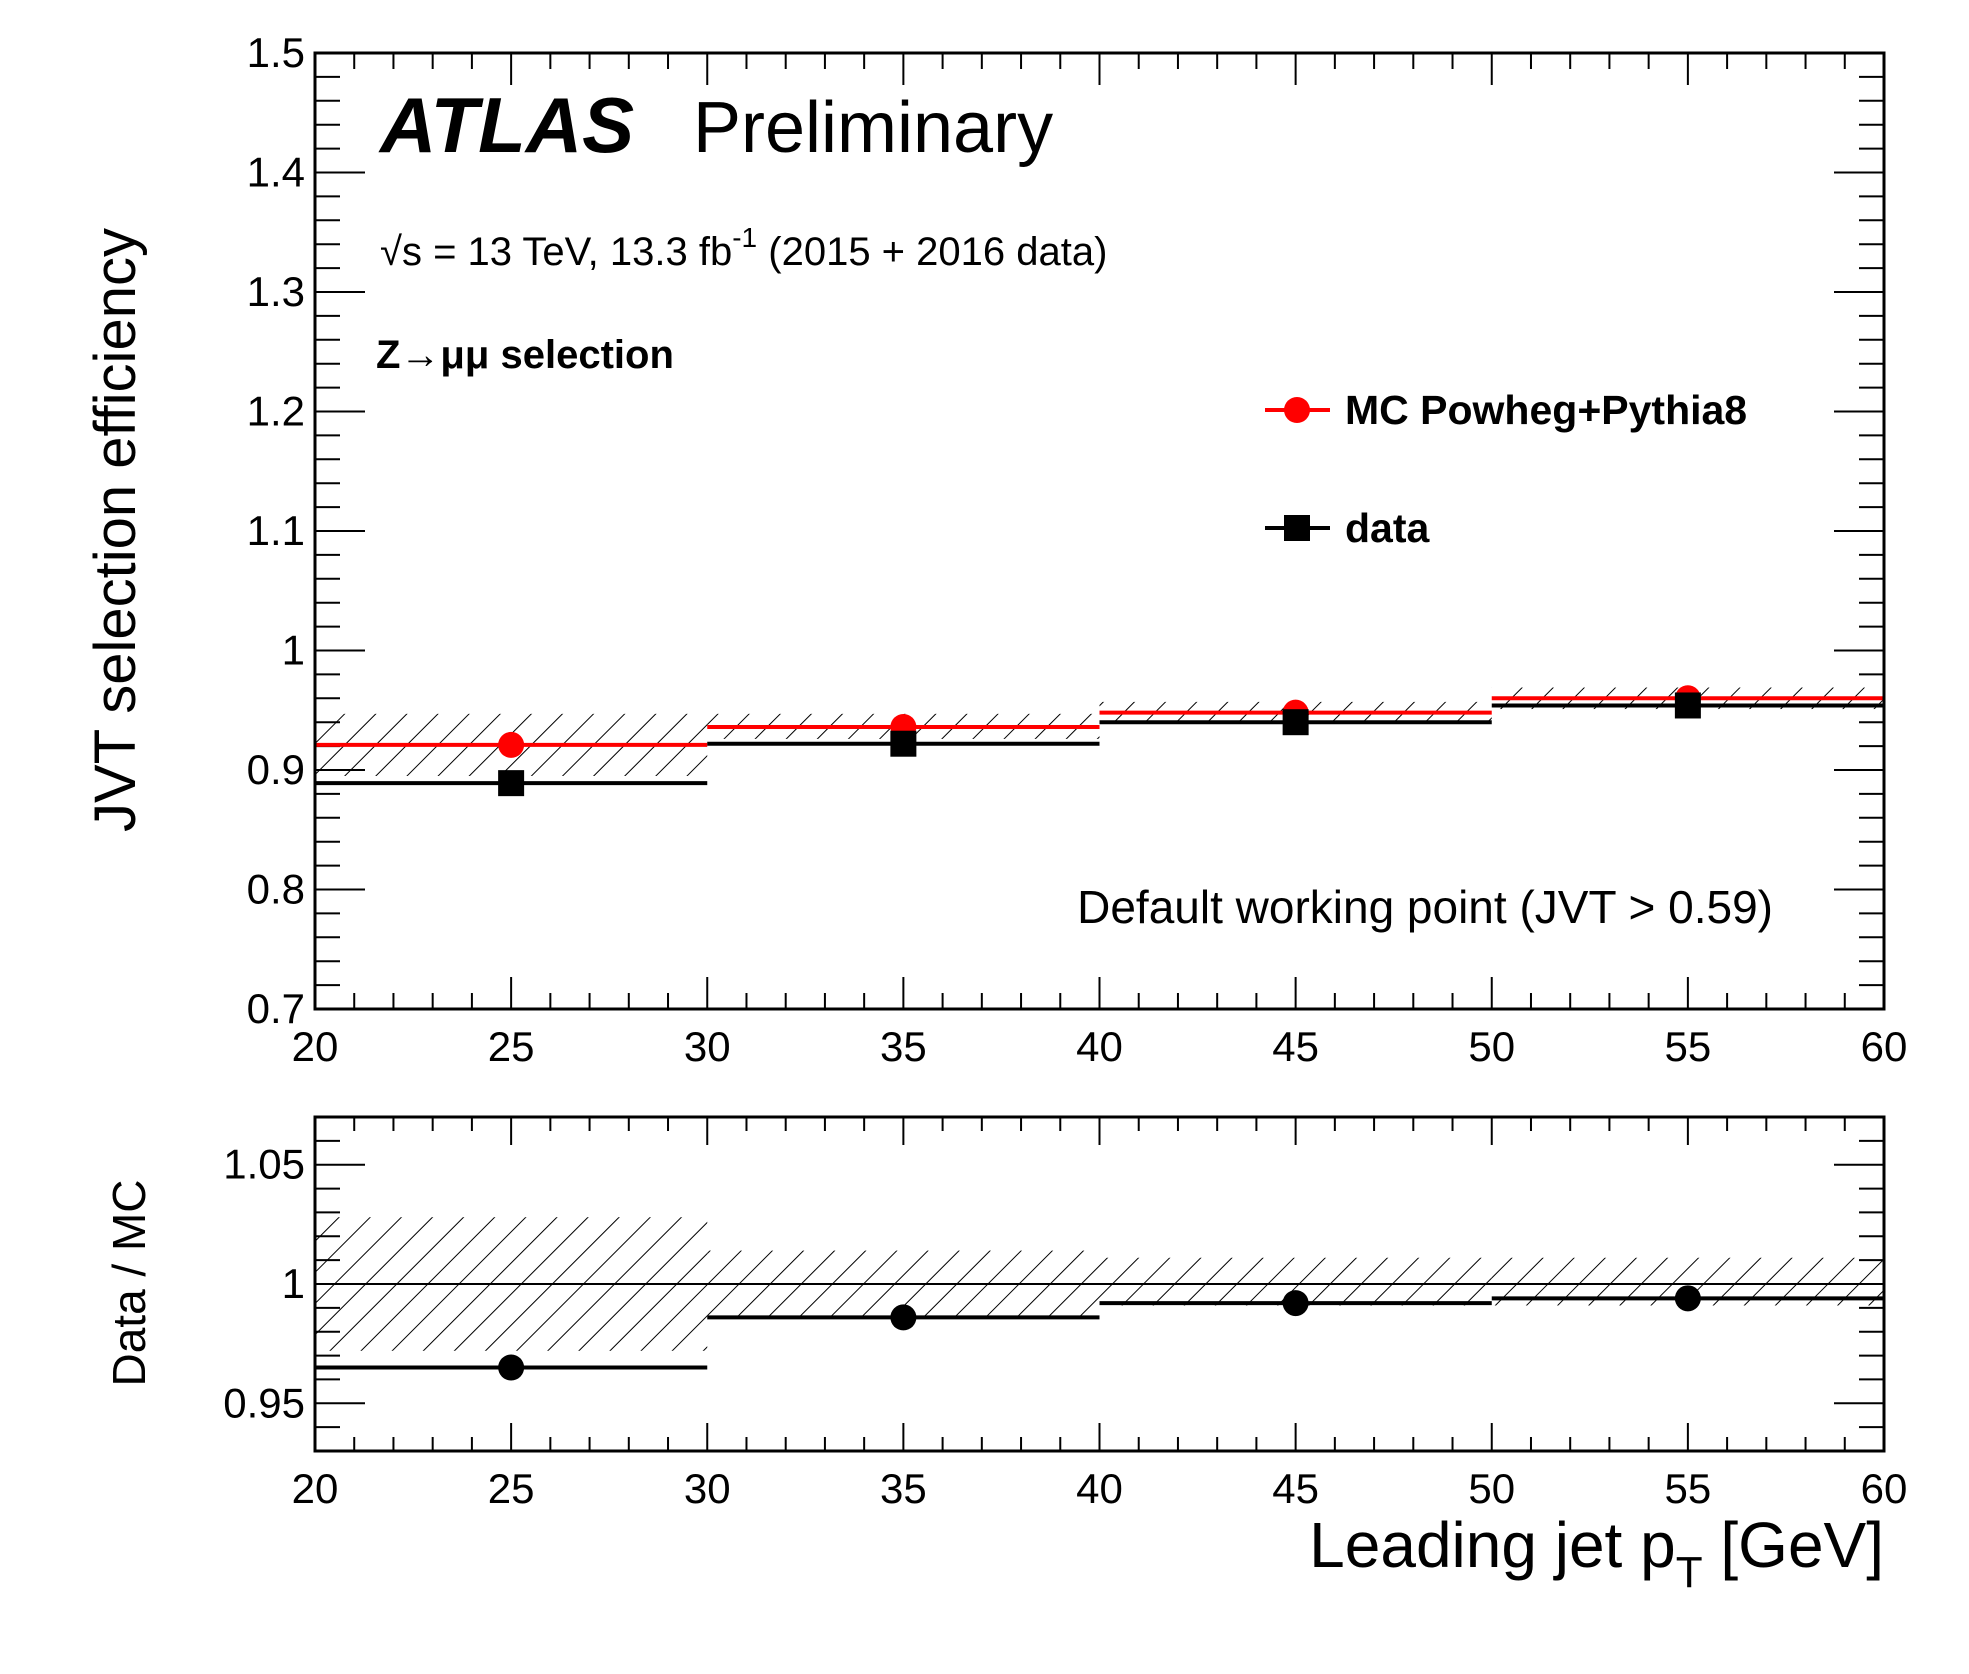 The width and height of the screenshot is (1969, 1674). I want to click on main-y-axis-label: JVT selection efficiency, so click(115, 530).